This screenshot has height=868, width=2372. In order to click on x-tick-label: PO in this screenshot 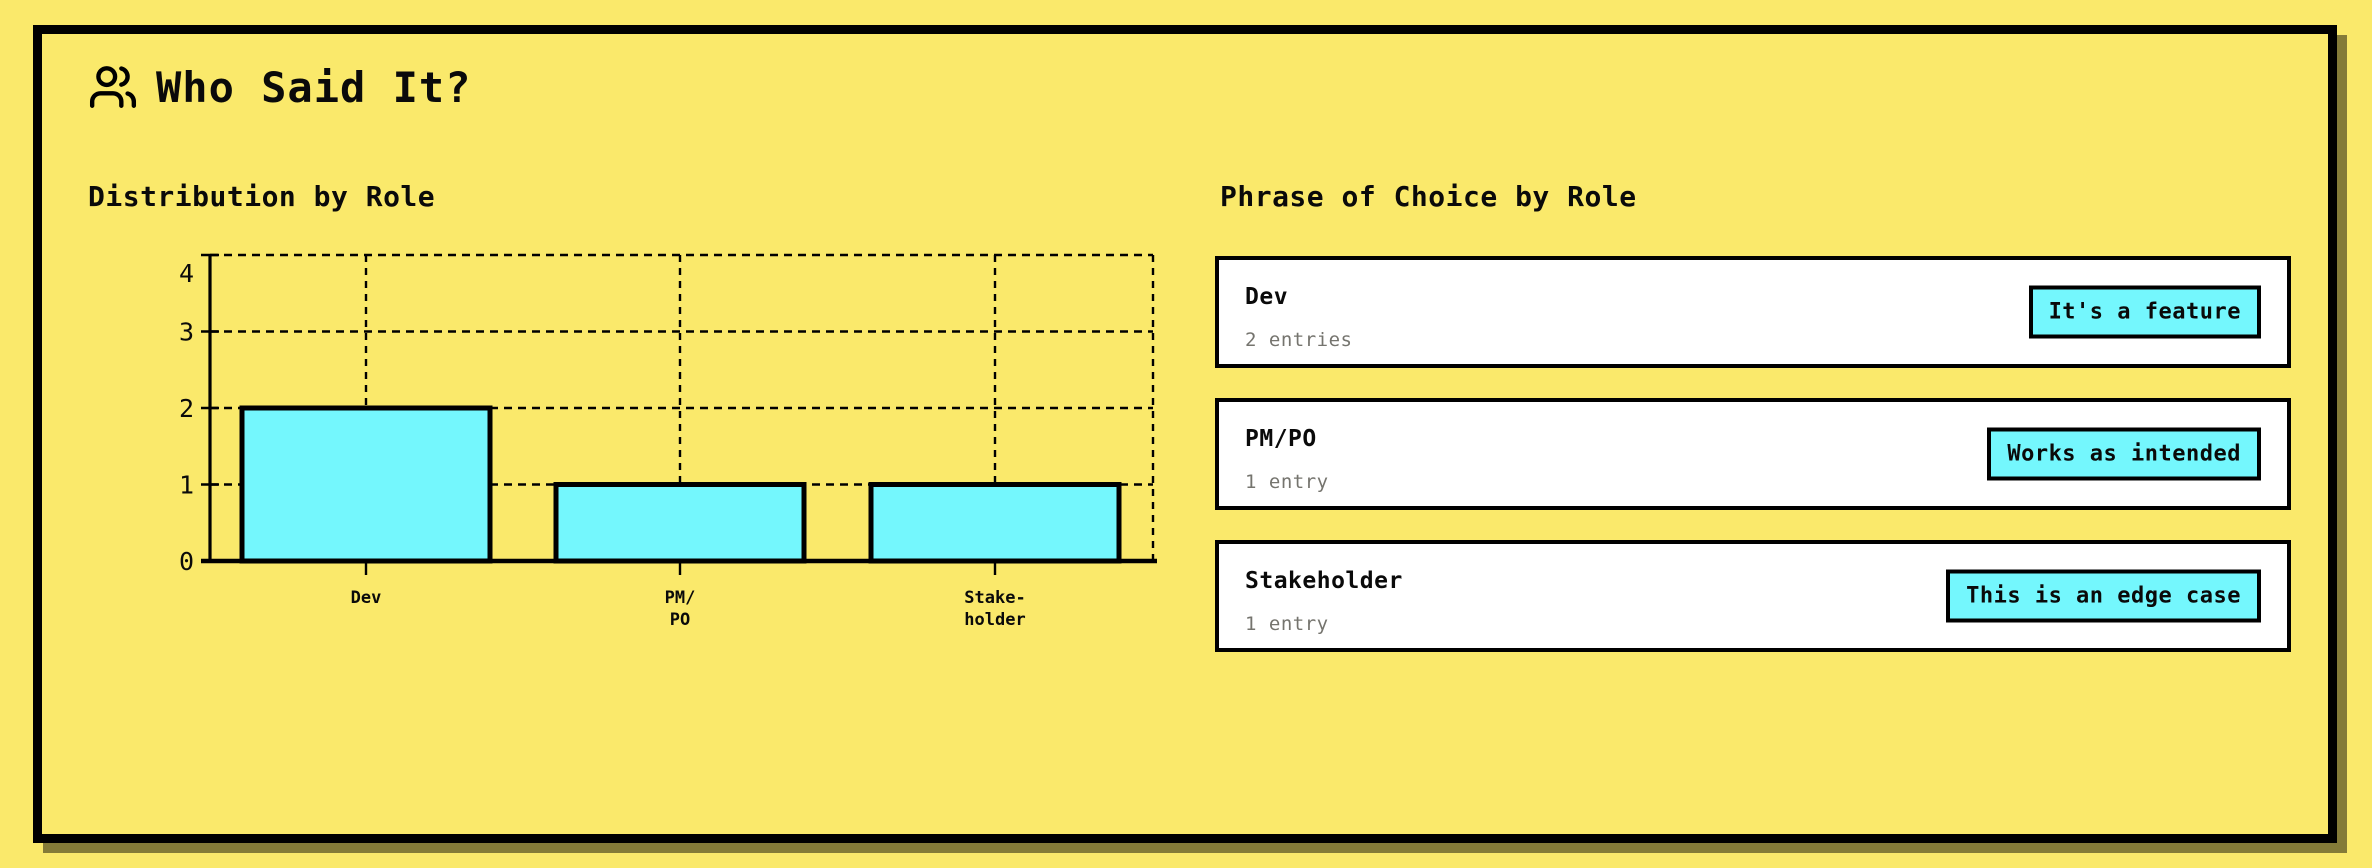, I will do `click(680, 620)`.